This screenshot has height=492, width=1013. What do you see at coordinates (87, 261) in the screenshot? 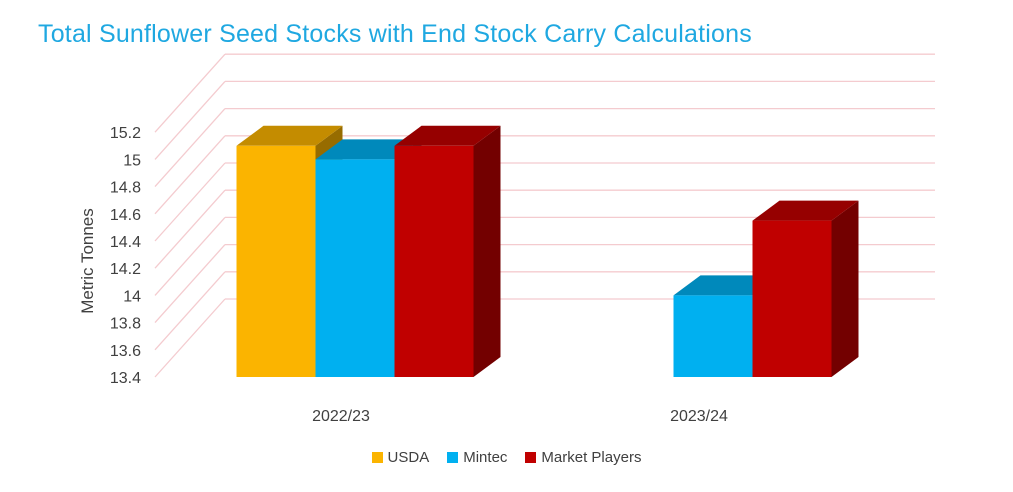
I see `y-axis-label: Metric Tonnes` at bounding box center [87, 261].